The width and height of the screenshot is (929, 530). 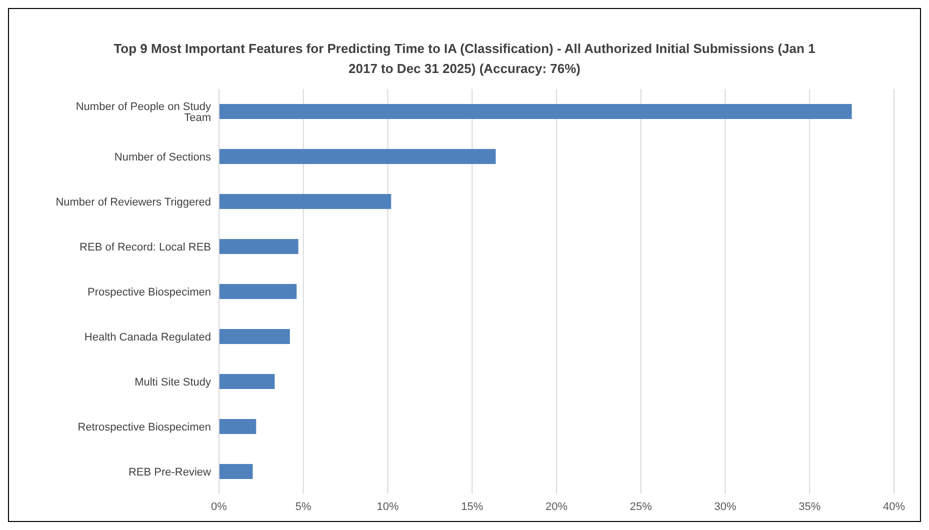 What do you see at coordinates (133, 202) in the screenshot?
I see `y-tick-label: Number of Reviewers Triggered` at bounding box center [133, 202].